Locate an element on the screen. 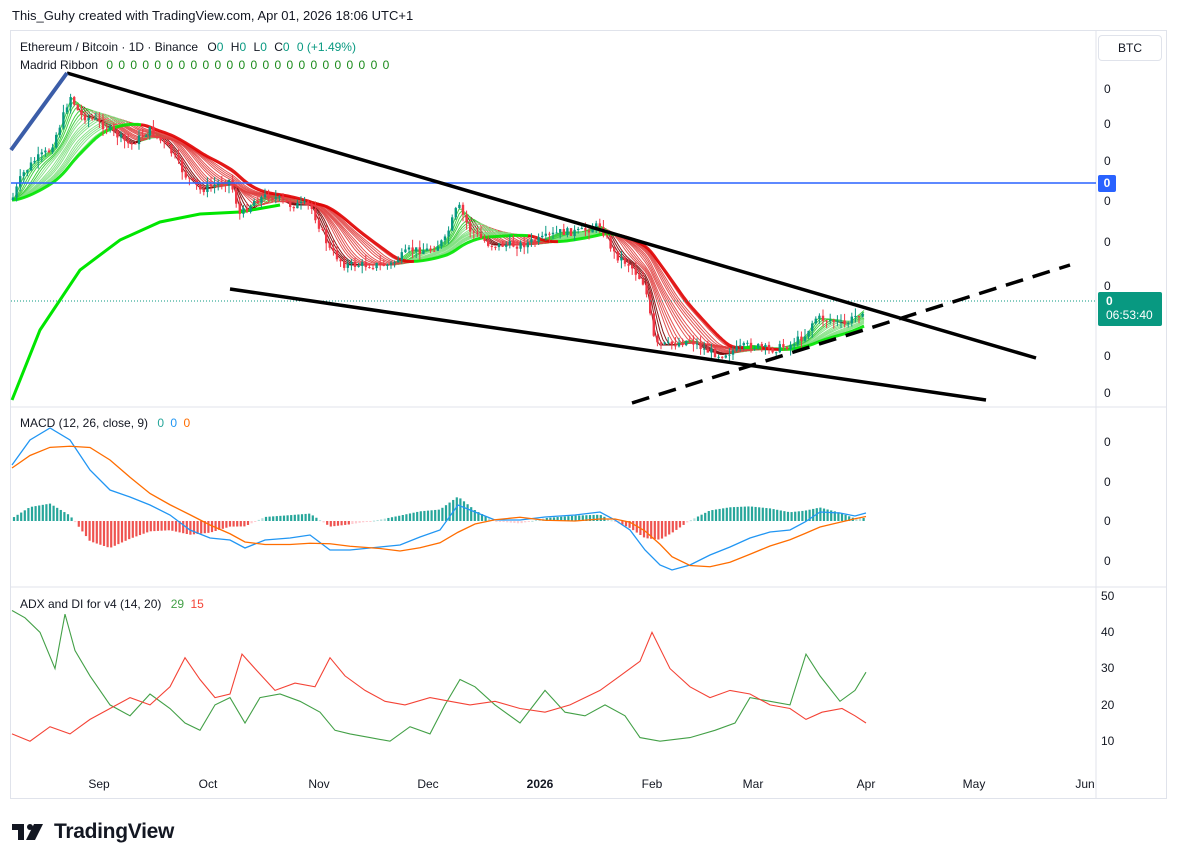 This screenshot has width=1178, height=865. wedge-lower-trendline is located at coordinates (608, 344).